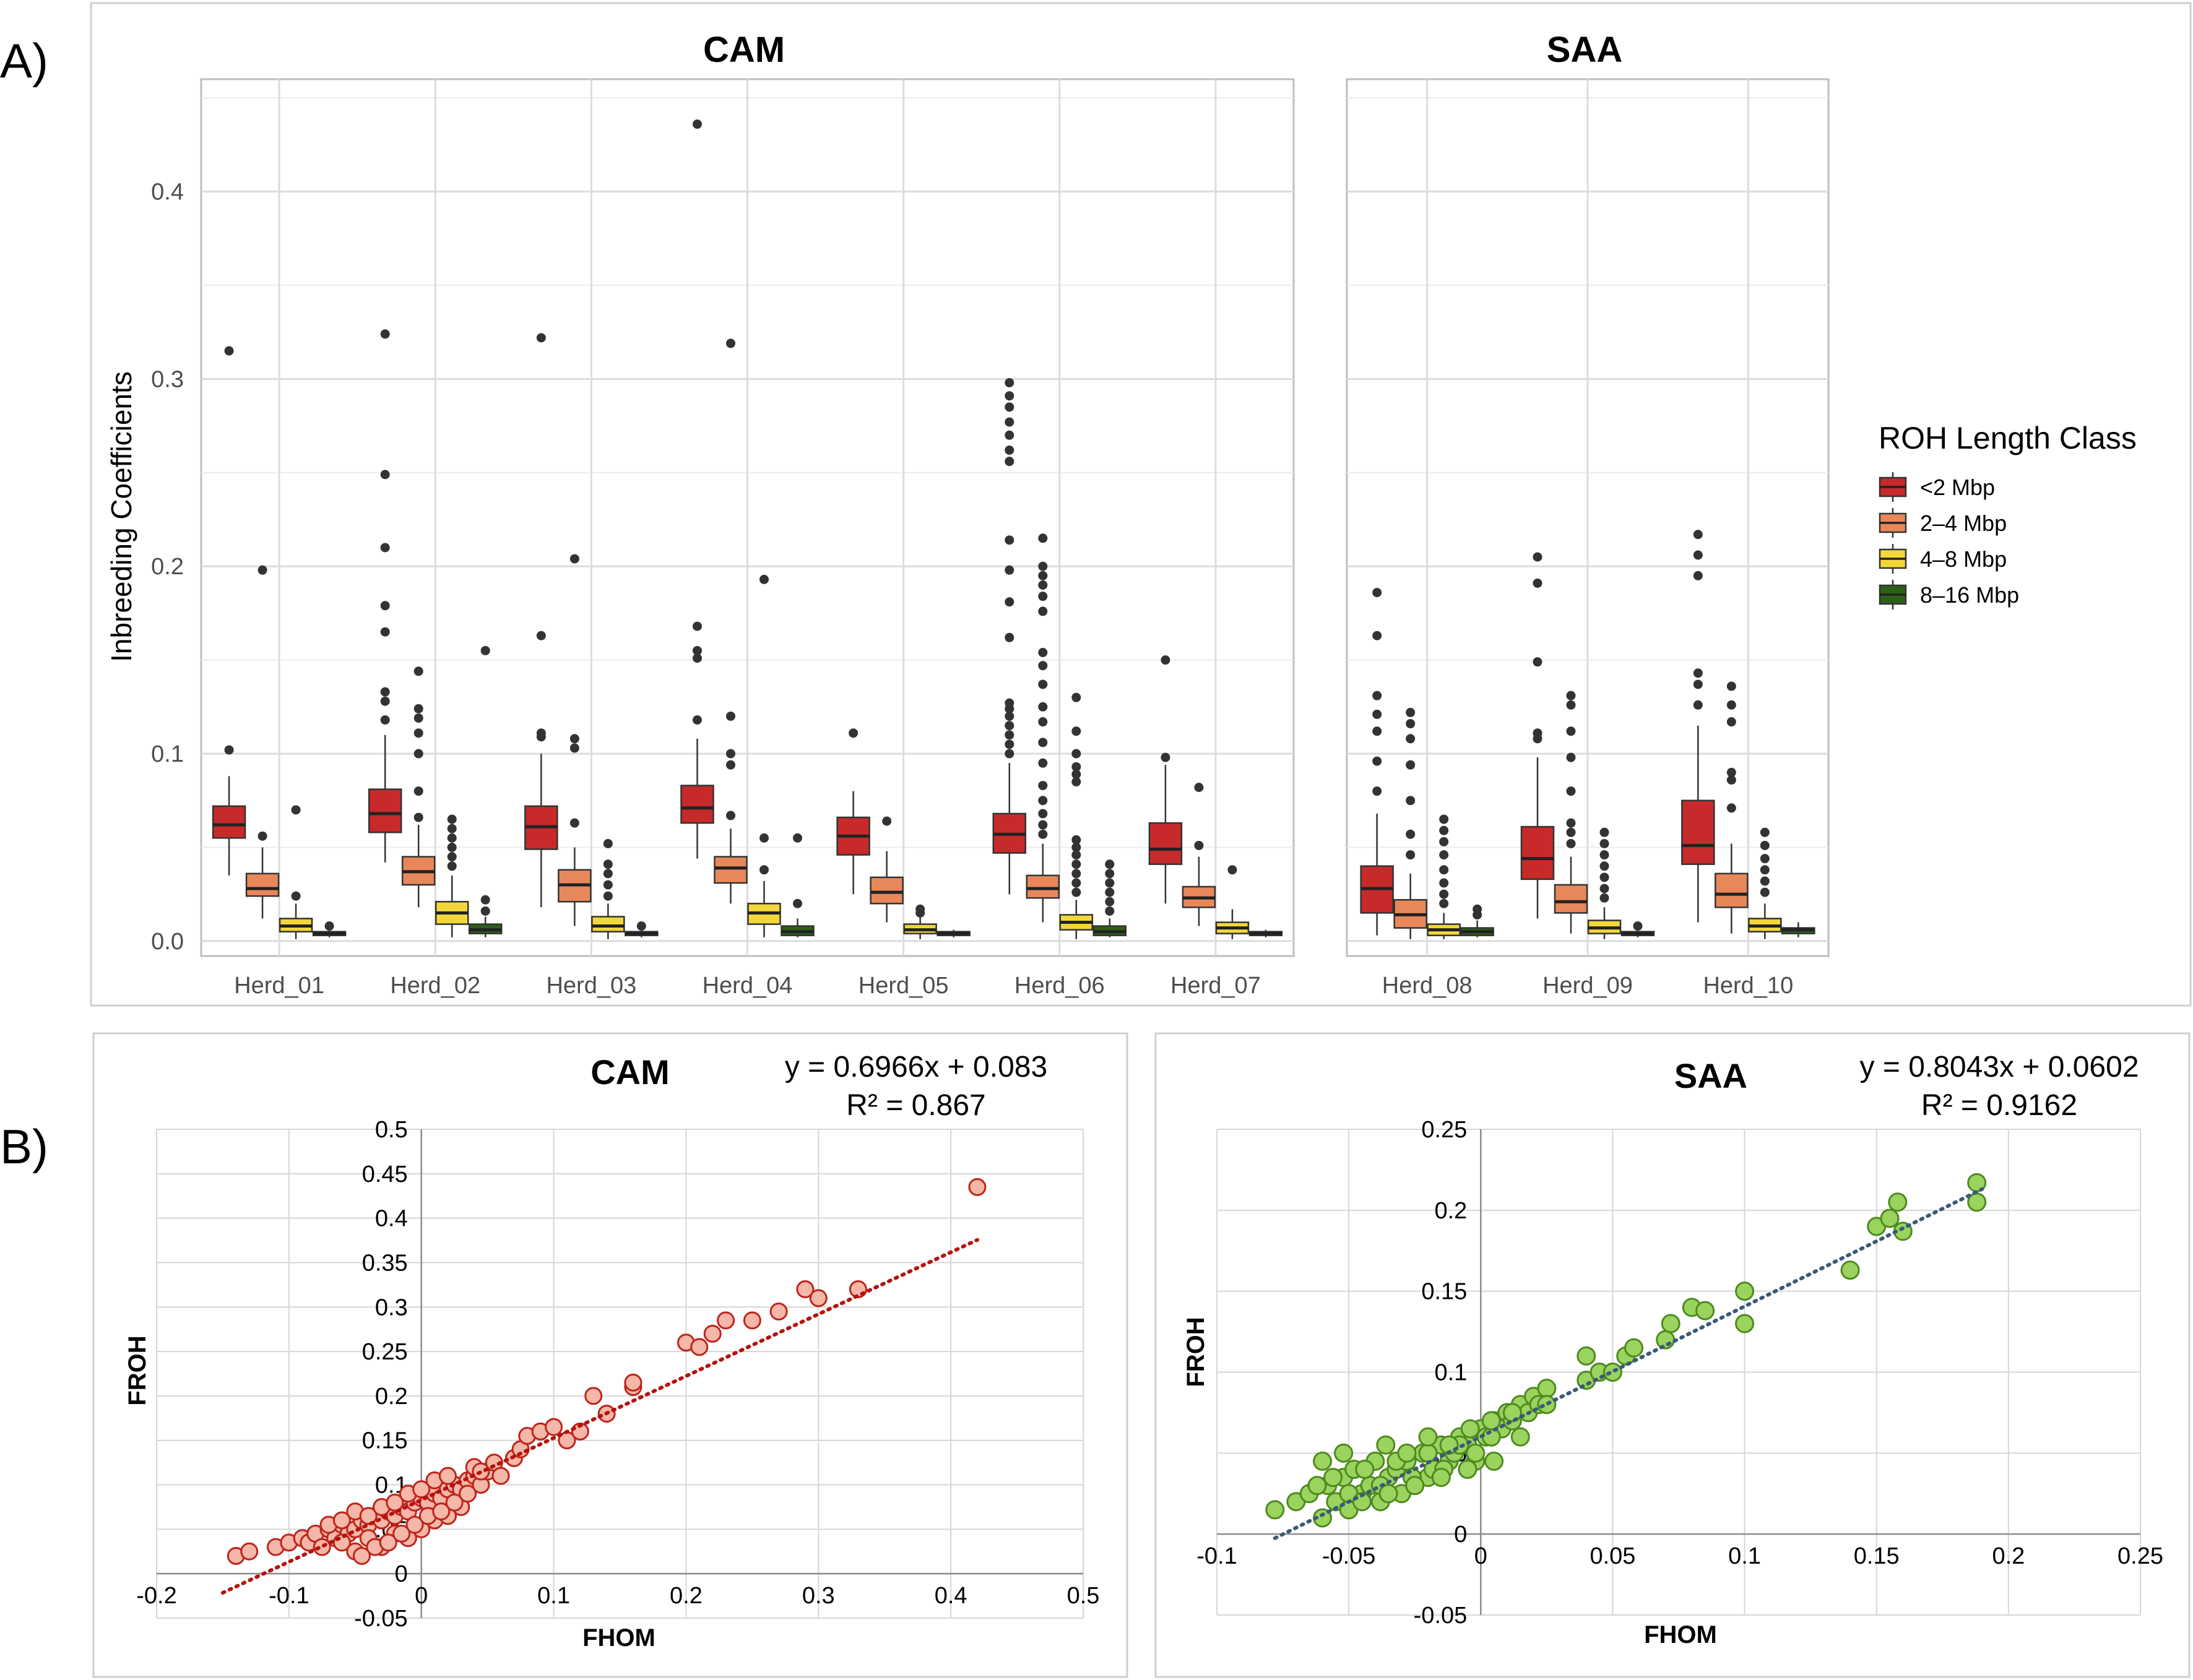  Describe the element at coordinates (904, 986) in the screenshot. I see `x-tick-label: Herd_05` at that location.